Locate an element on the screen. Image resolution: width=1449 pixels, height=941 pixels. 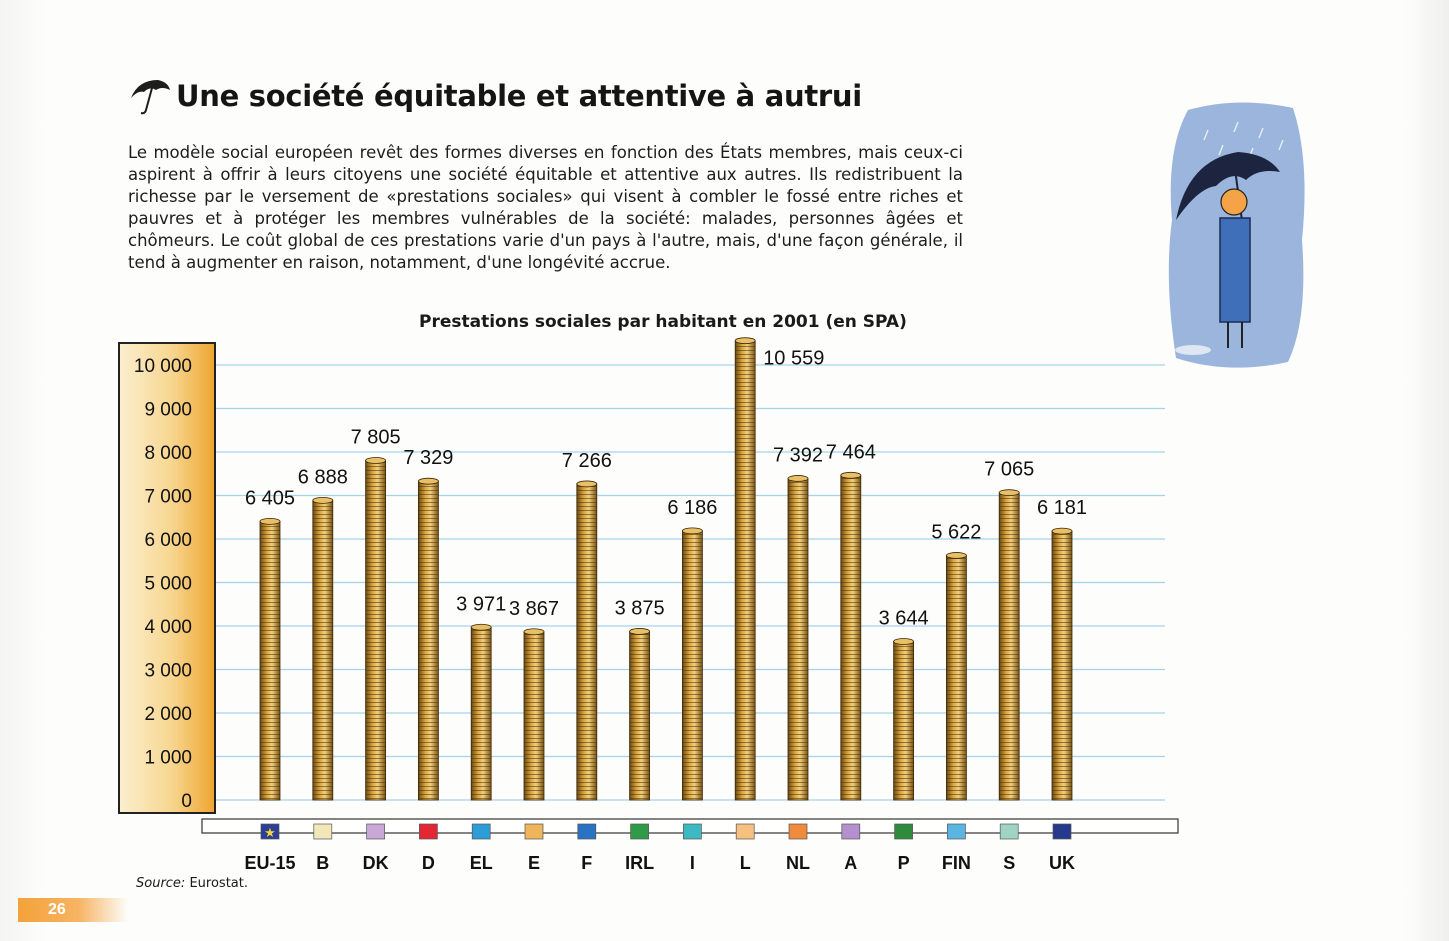
y-tick-label: 1 000 is located at coordinates (168, 758).